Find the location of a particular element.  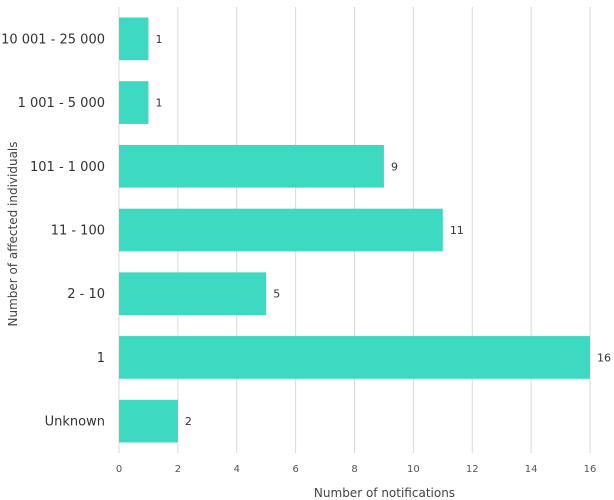

x-tick-label: 8 is located at coordinates (354, 469).